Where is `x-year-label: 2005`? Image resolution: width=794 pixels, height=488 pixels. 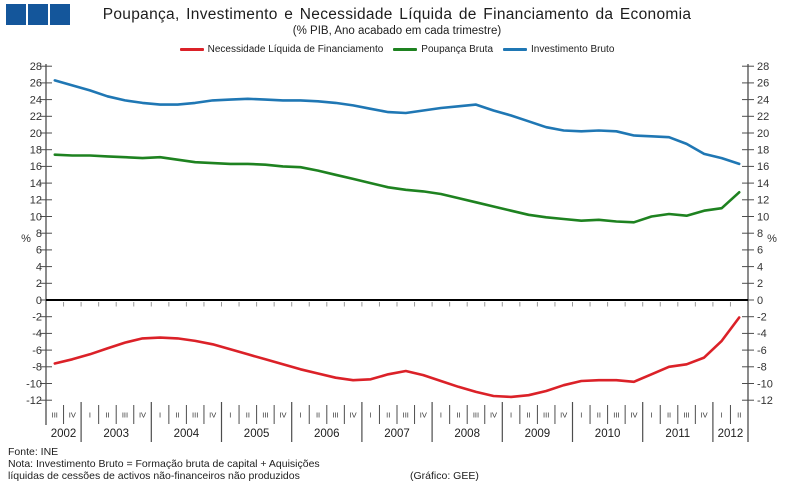
x-year-label: 2005 is located at coordinates (257, 434).